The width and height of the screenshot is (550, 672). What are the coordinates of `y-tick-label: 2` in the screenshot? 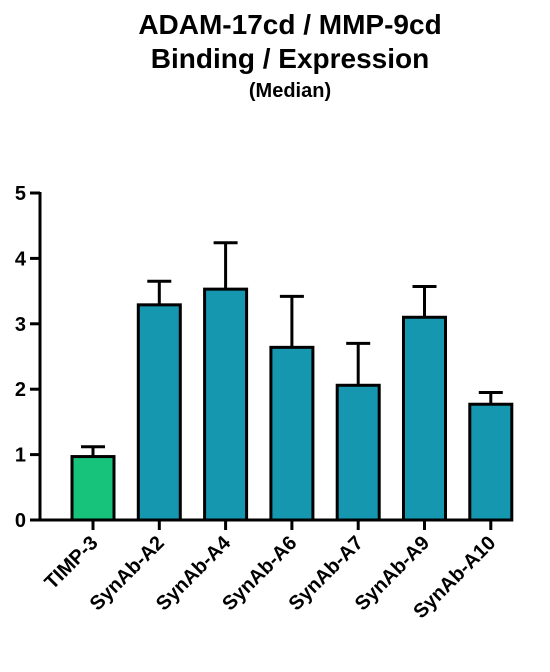 It's located at (20, 390).